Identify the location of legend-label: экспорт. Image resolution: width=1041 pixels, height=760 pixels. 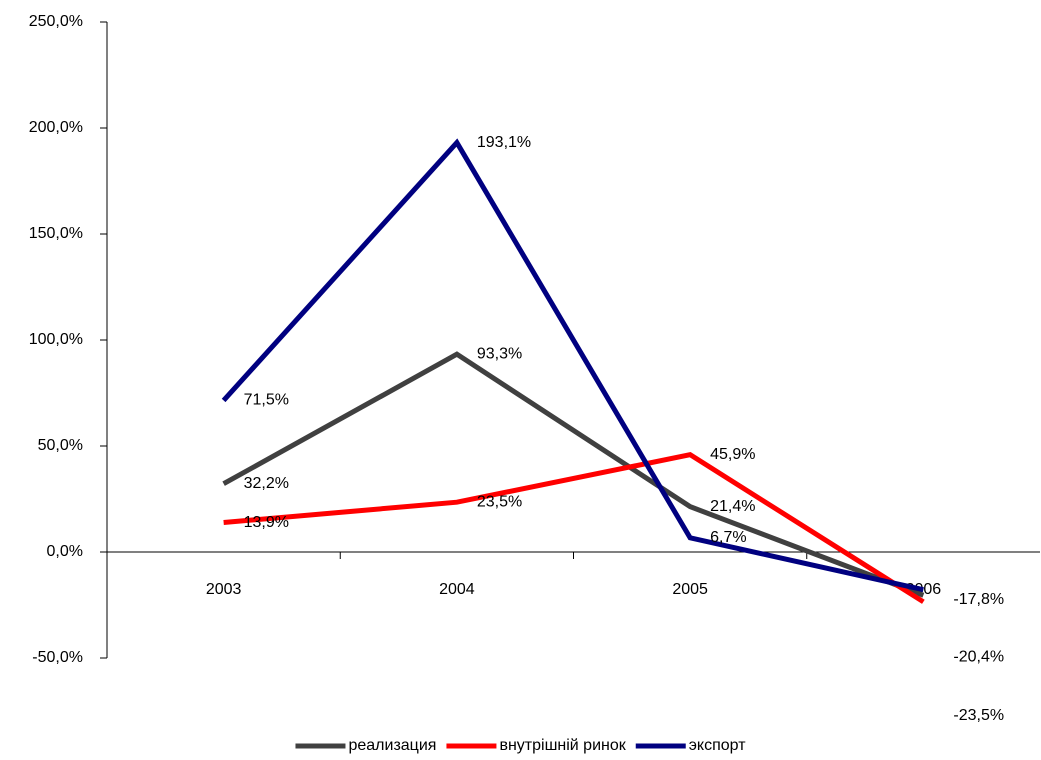
(717, 745).